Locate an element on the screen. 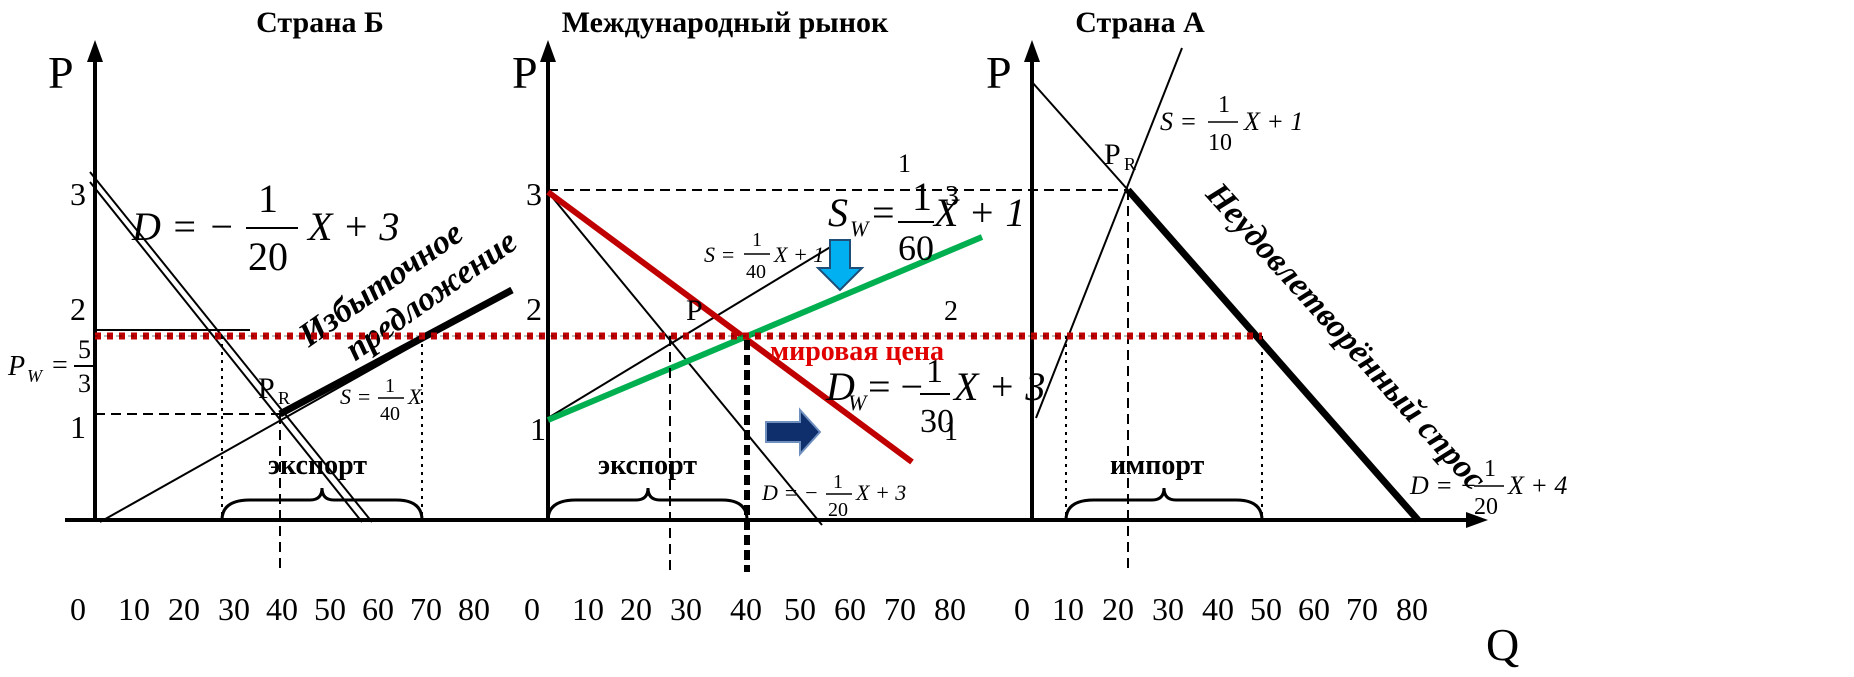 This screenshot has width=1854, height=677. country-b-p-axis-arrow is located at coordinates (95, 51).